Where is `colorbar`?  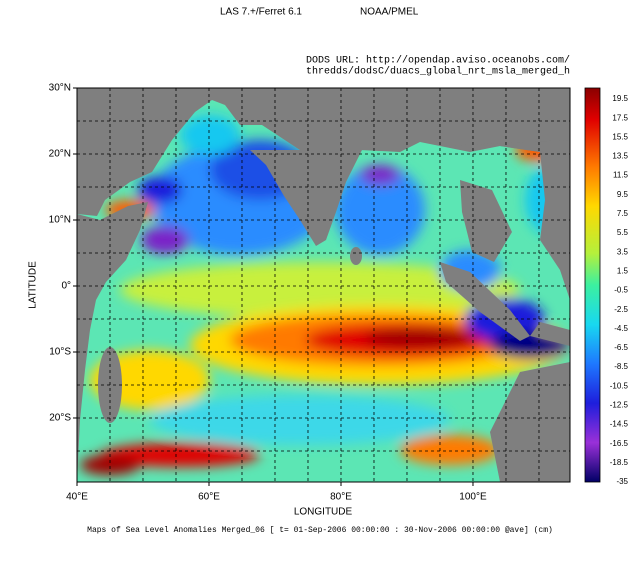 colorbar is located at coordinates (592, 285).